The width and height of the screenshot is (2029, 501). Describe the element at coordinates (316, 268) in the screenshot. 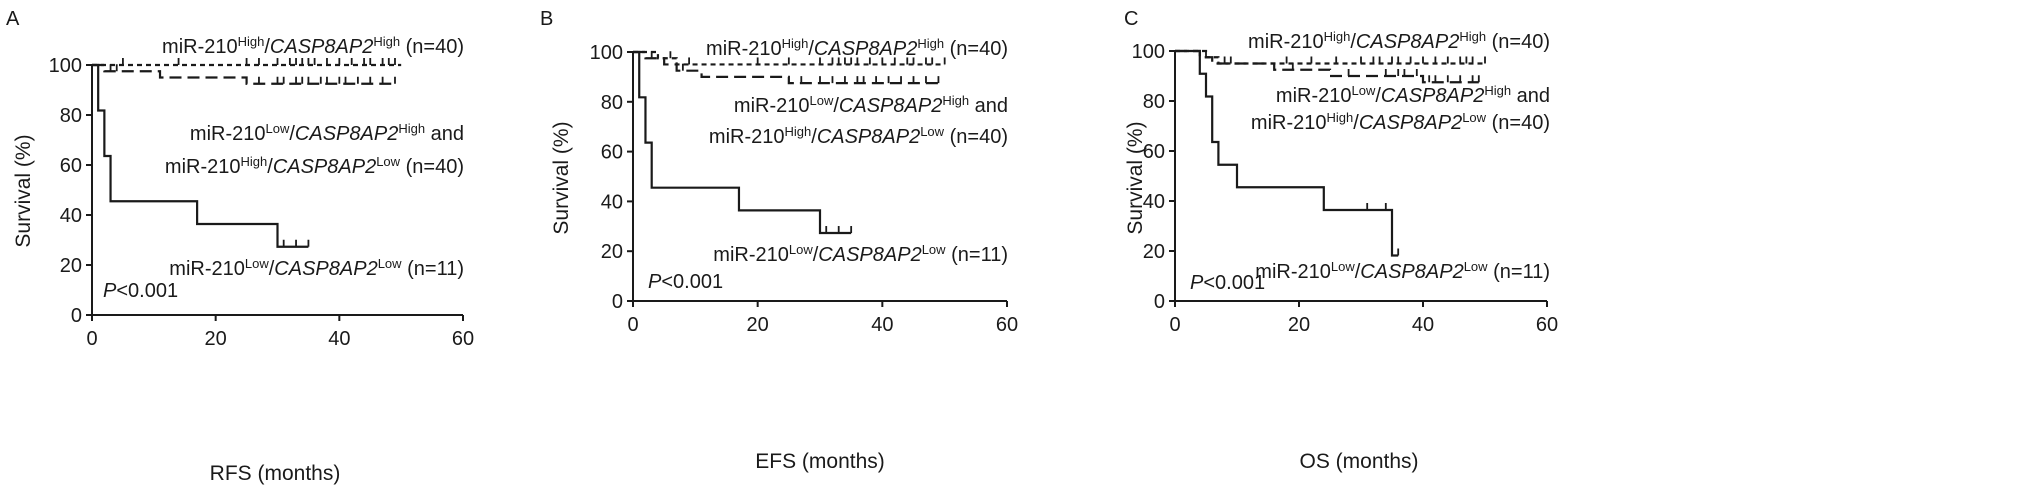

I see `series-label-low-low-a: miR-210Low/CASP8AP2Low (n=11)` at that location.